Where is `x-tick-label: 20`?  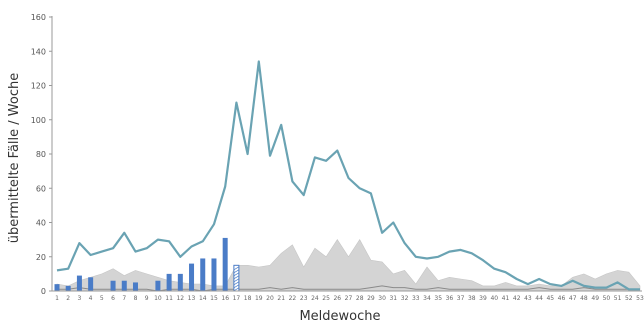 x-tick-label: 20 is located at coordinates (270, 298).